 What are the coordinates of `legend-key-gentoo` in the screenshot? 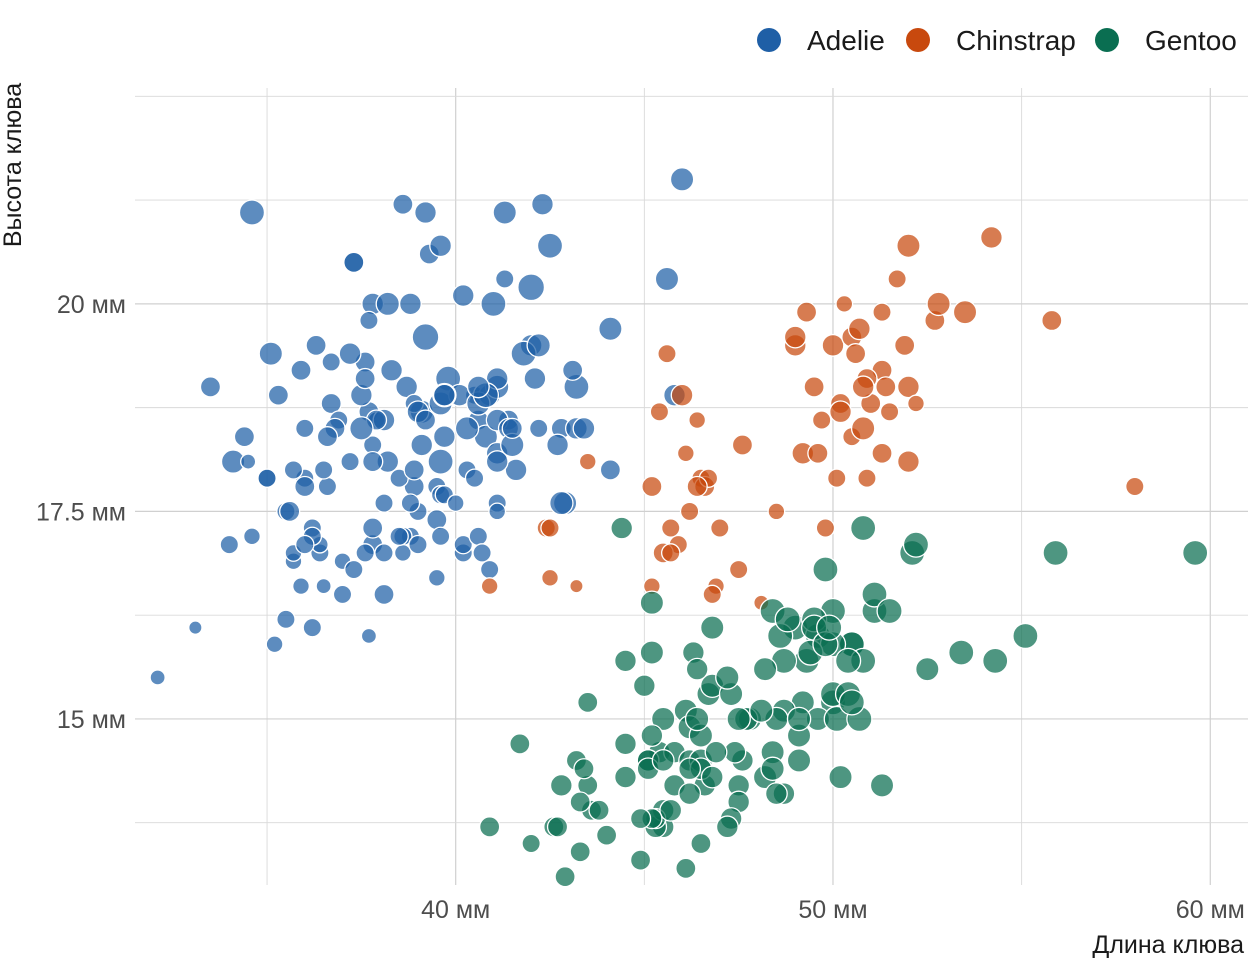 It's located at (1107, 40).